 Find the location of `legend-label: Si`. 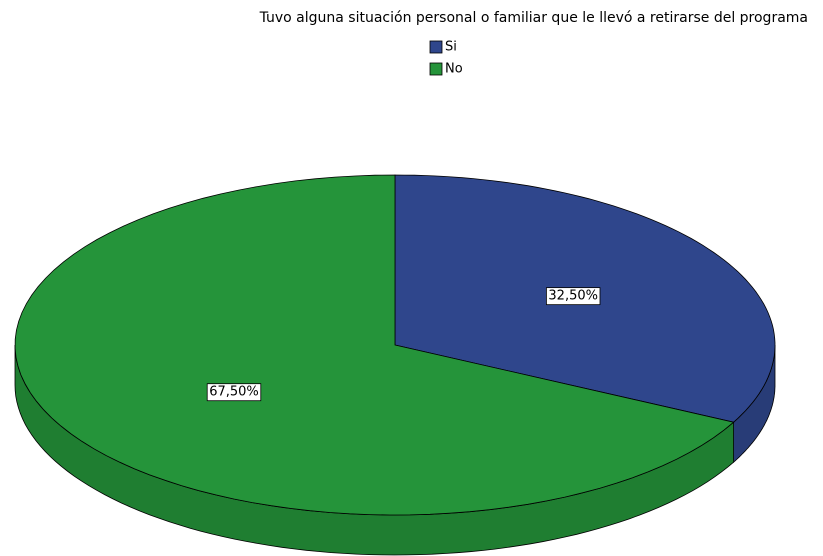

legend-label: Si is located at coordinates (451, 47).